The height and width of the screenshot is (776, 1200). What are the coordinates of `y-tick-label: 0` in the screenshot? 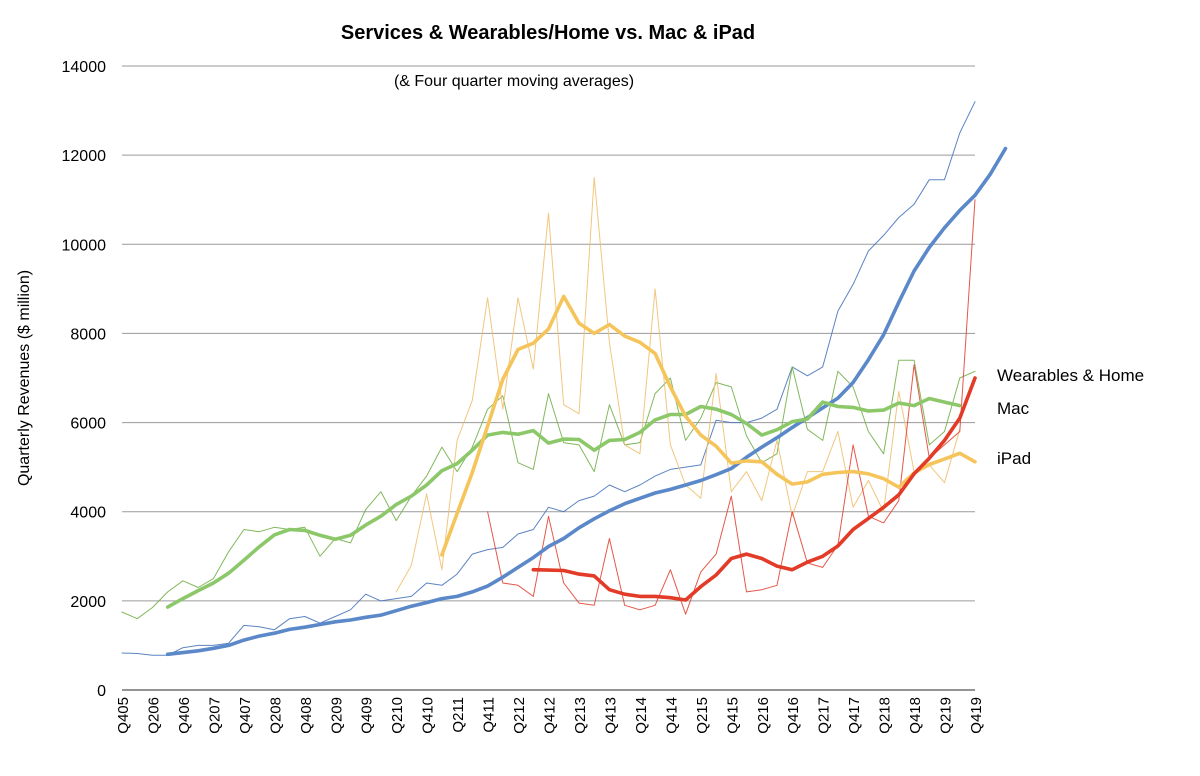 It's located at (101, 691).